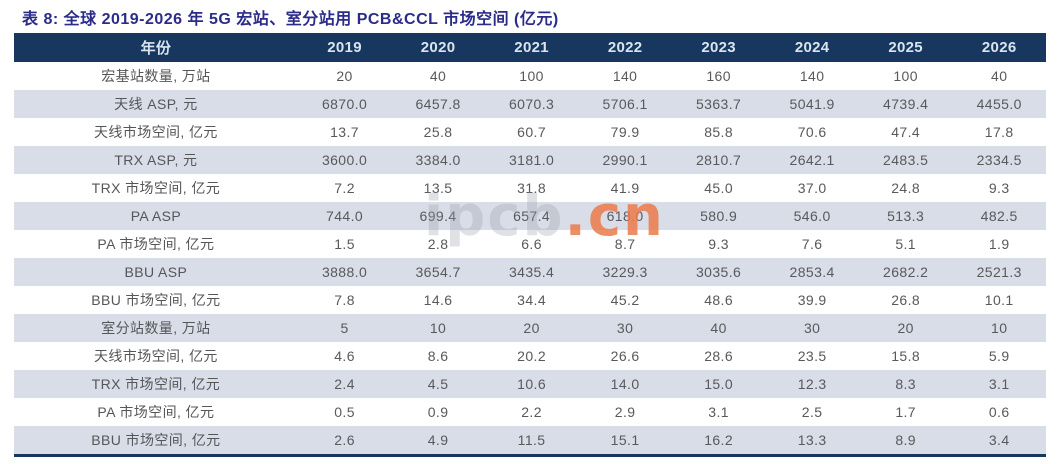 The width and height of the screenshot is (1060, 464). What do you see at coordinates (156, 76) in the screenshot?
I see `row-label: 宏基站数量, 万站` at bounding box center [156, 76].